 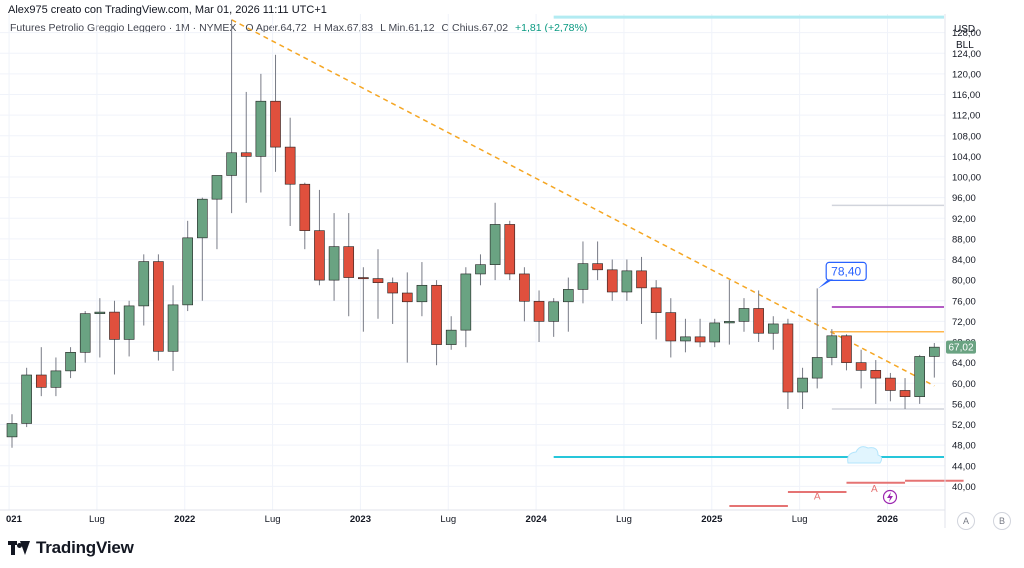 What do you see at coordinates (452, 519) in the screenshot?
I see `time-axis: 021 Lug 2022 Lug 2023 Lug 2024 Lug 2025 Lug 2026` at bounding box center [452, 519].